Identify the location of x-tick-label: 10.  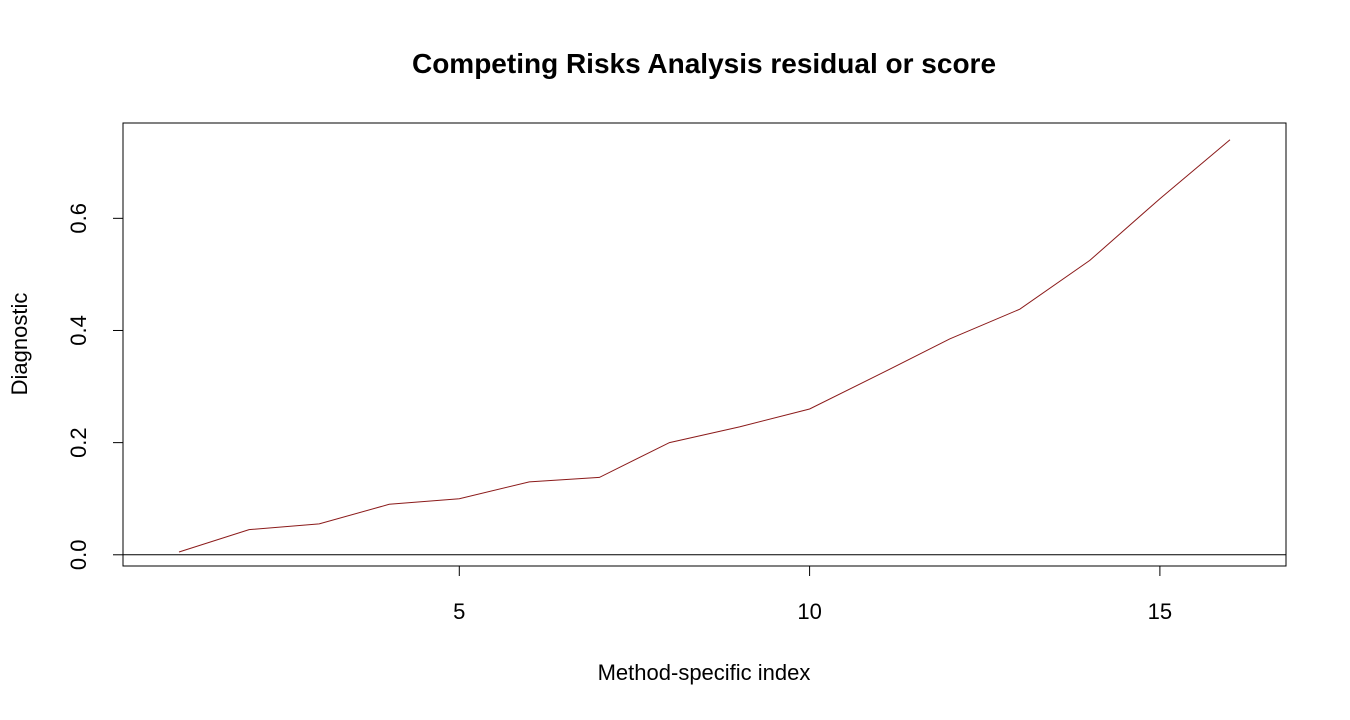
(809, 611).